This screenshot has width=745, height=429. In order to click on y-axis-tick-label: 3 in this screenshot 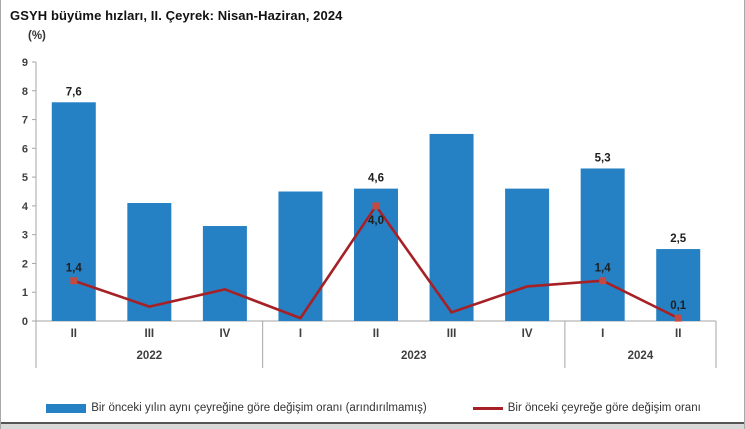, I will do `click(25, 236)`.